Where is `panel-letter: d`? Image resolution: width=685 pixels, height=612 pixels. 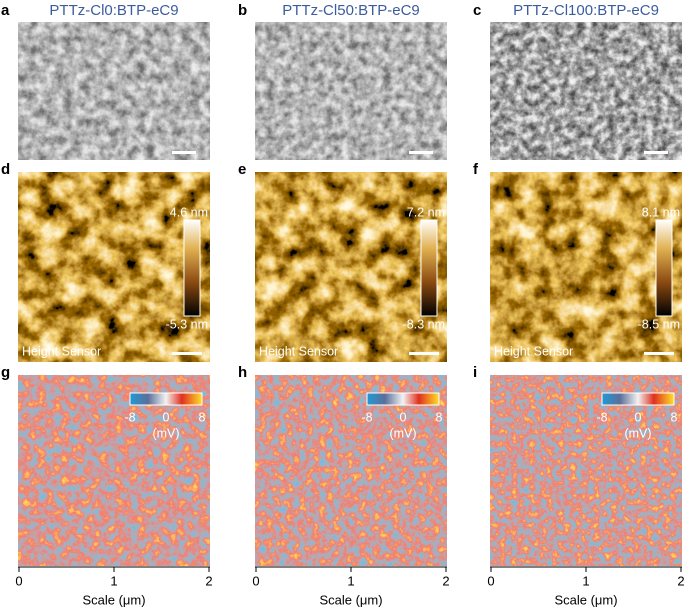
panel-letter: d is located at coordinates (5, 169).